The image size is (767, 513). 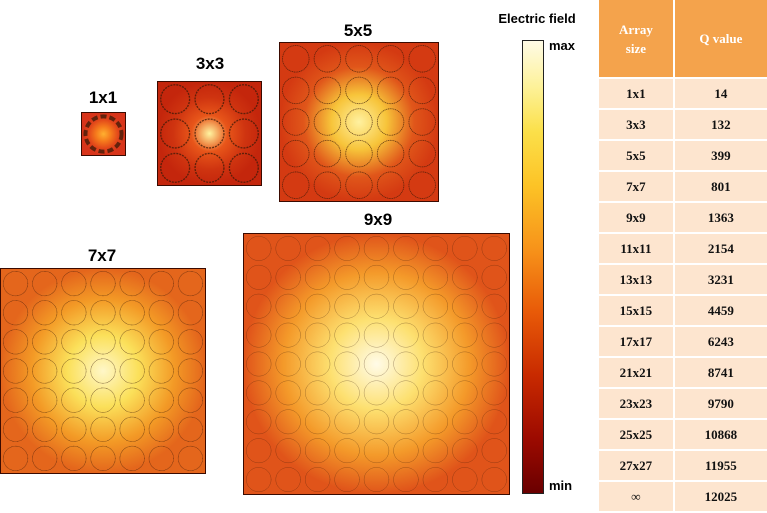 I want to click on cell-q-value: 10868, so click(x=720, y=435).